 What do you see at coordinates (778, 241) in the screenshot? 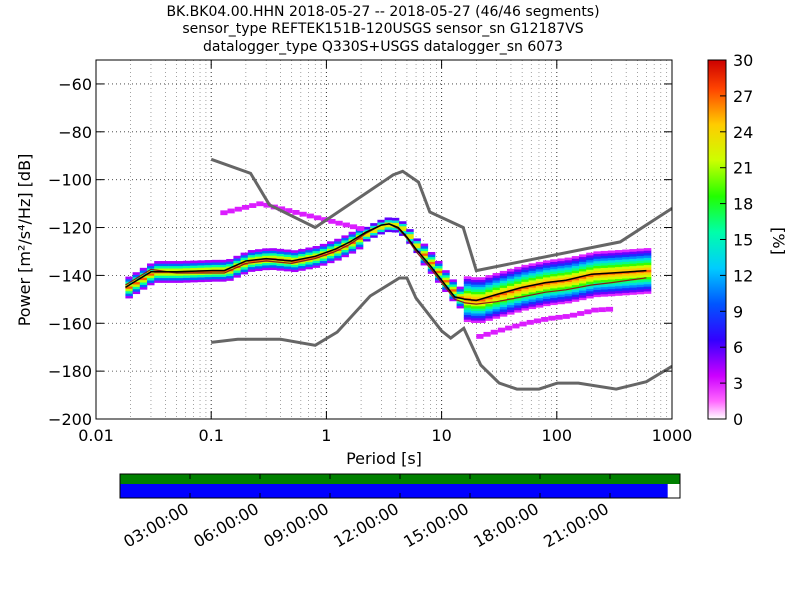
I see `colorbar-label: [%]` at bounding box center [778, 241].